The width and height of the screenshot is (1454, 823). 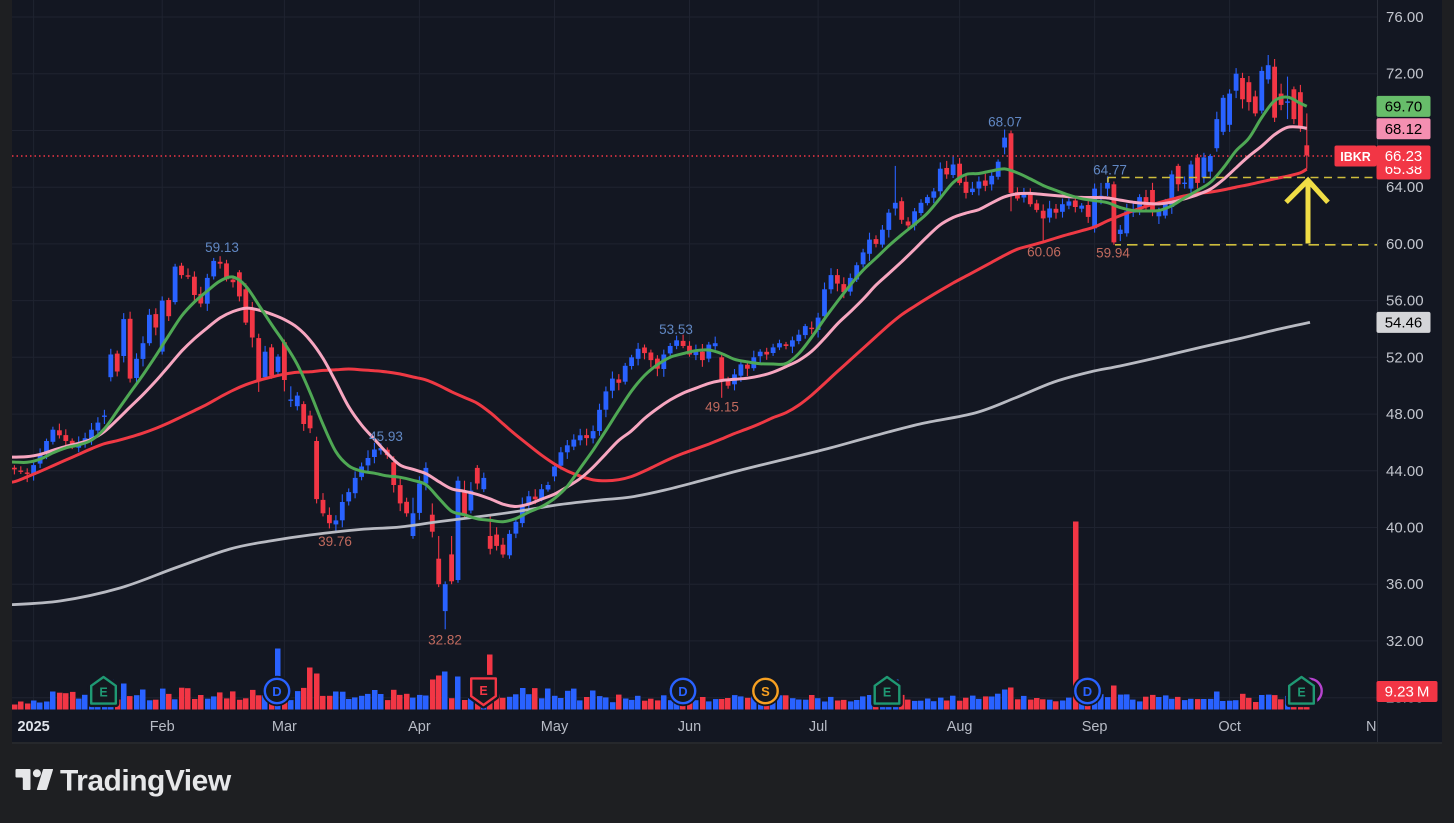 I want to click on svg-text: 64.77, so click(x=1110, y=170).